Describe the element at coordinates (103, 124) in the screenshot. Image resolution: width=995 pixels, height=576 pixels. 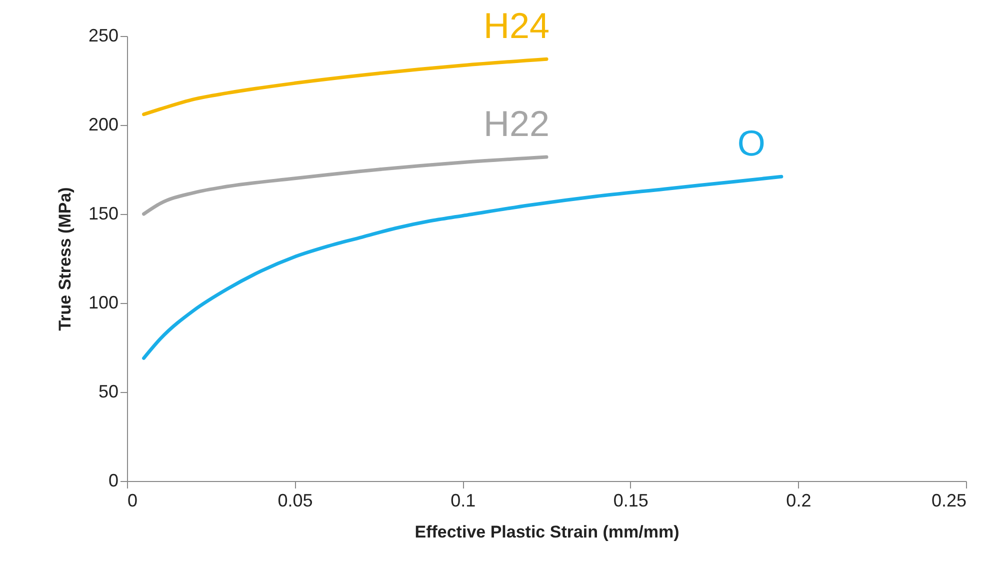
I see `y-tick-label: 200` at that location.